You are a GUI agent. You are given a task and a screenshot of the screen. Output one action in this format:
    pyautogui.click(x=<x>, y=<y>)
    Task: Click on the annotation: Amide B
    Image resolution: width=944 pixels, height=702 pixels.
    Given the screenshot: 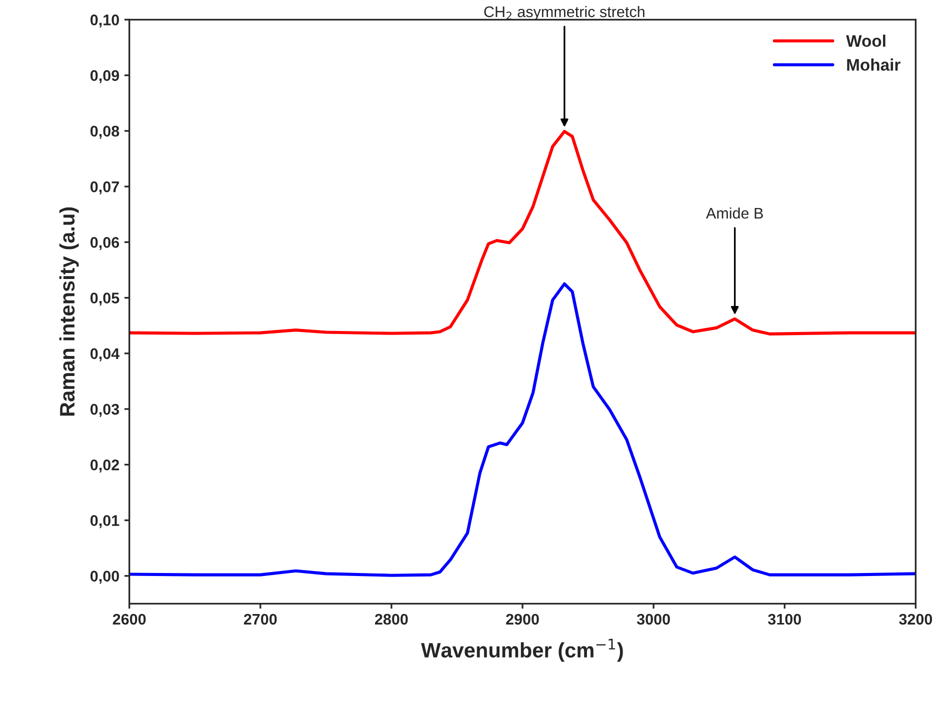 What is the action you would take?
    pyautogui.click(x=734, y=213)
    